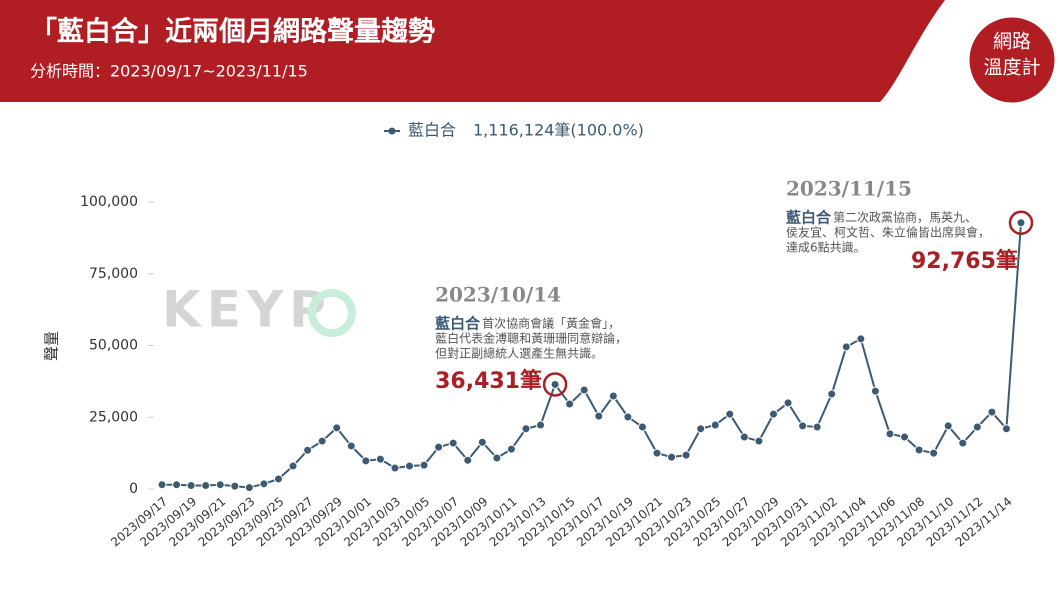  I want to click on y-tick-label: 25,000, so click(113, 417).